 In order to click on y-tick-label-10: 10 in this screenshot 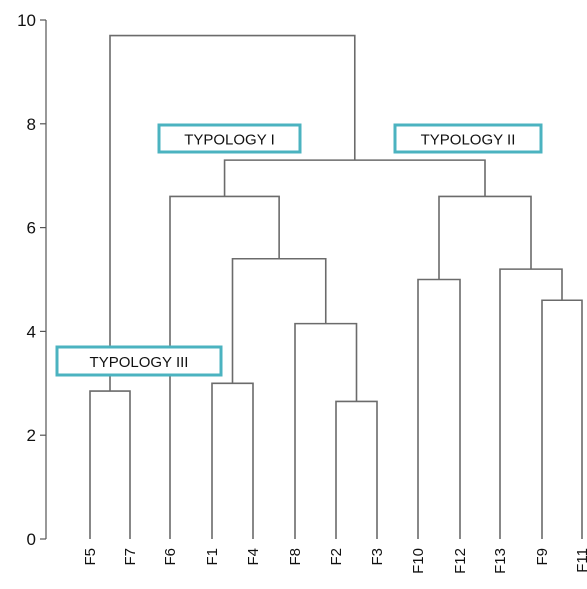, I will do `click(26, 20)`.